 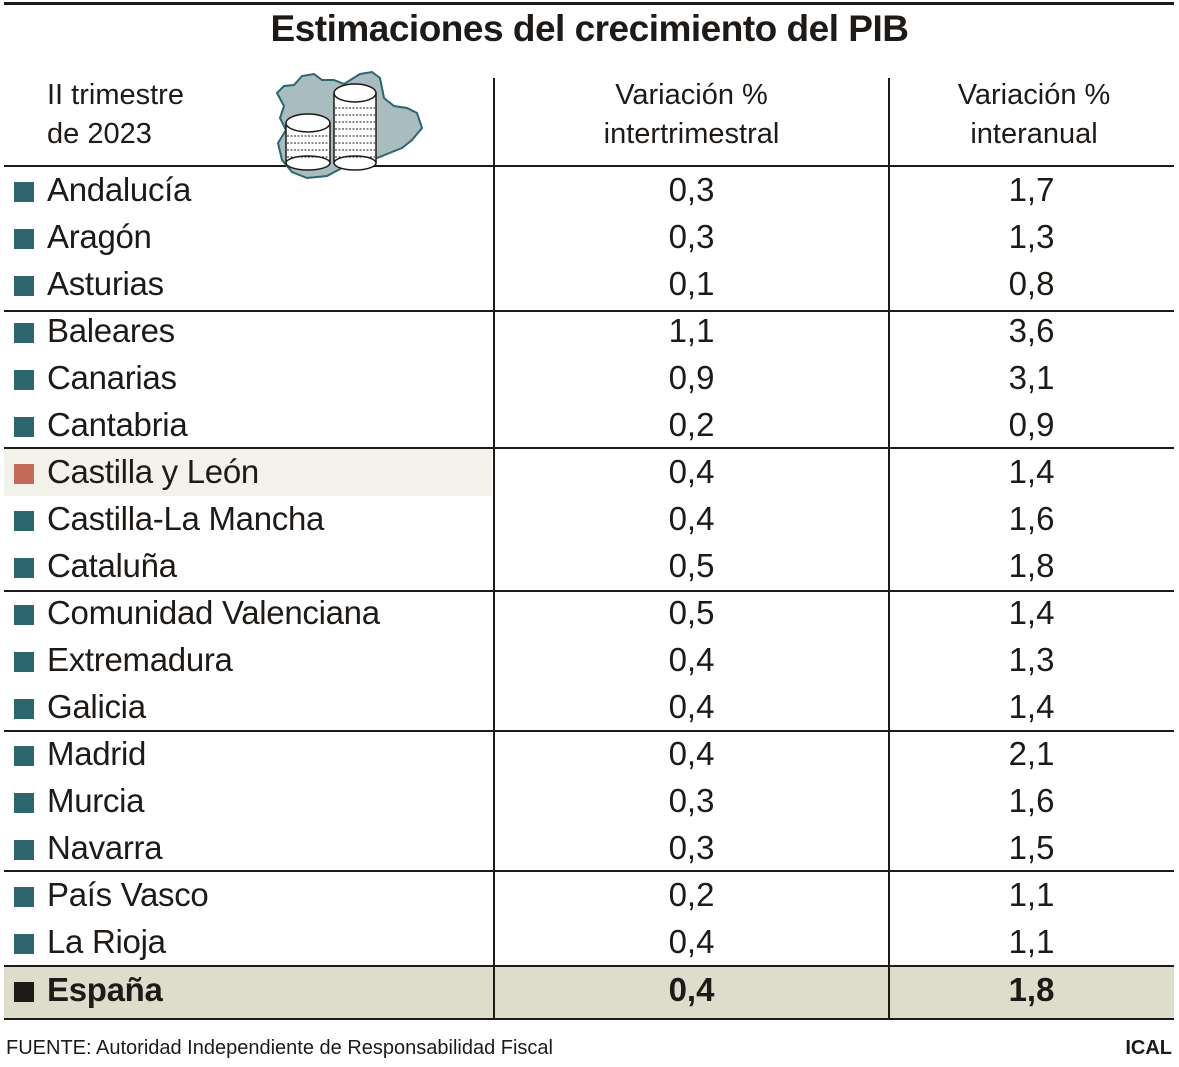 What do you see at coordinates (186, 518) in the screenshot?
I see `region-name: Castilla-La Mancha` at bounding box center [186, 518].